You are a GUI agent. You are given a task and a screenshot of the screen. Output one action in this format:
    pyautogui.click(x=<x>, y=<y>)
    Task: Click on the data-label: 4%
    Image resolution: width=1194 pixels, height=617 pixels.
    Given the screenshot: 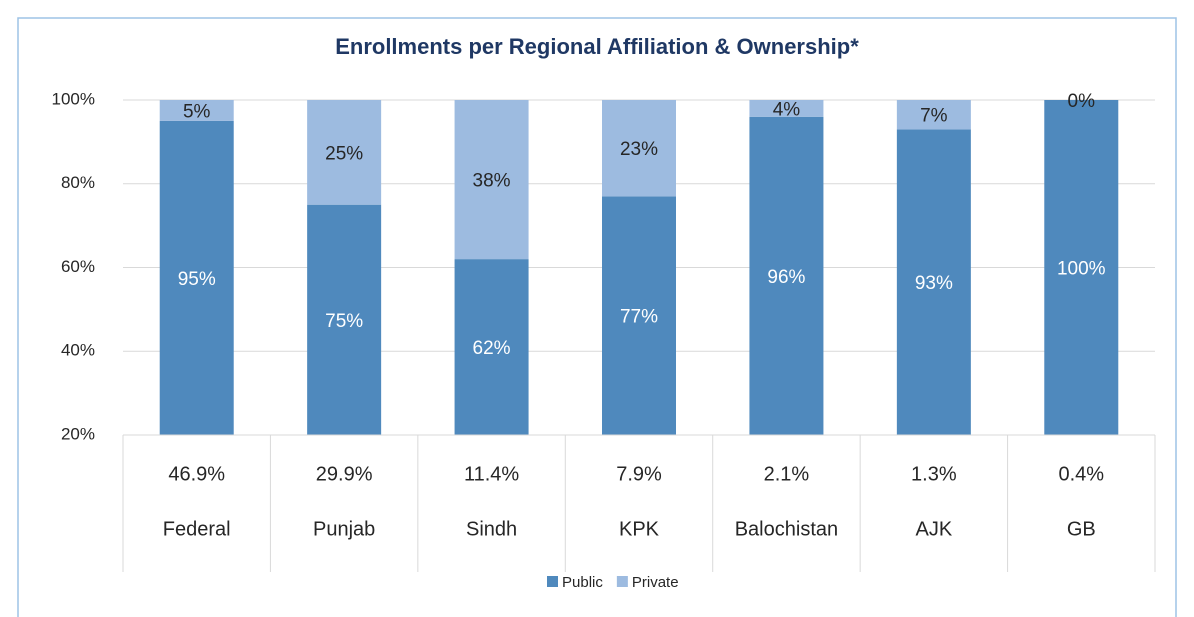 What is the action you would take?
    pyautogui.click(x=787, y=109)
    